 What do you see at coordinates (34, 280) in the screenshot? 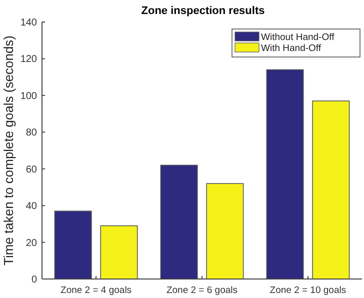
I see `y-tick-label: 0` at bounding box center [34, 280].